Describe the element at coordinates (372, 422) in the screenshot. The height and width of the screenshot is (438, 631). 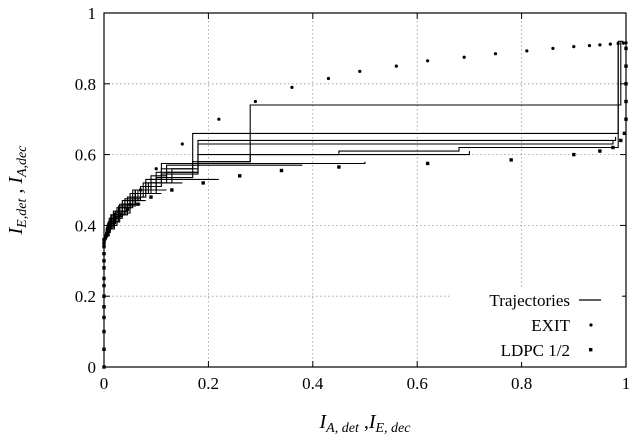
I see `x-axis-label-main2: I` at that location.